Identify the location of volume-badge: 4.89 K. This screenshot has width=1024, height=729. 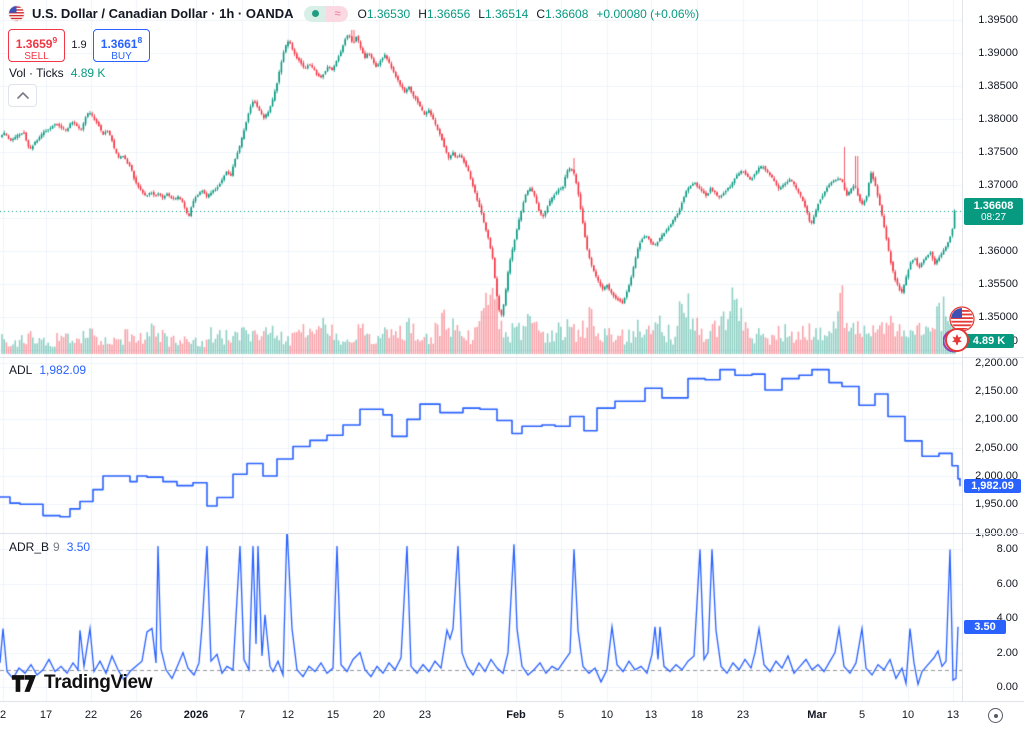
(989, 341).